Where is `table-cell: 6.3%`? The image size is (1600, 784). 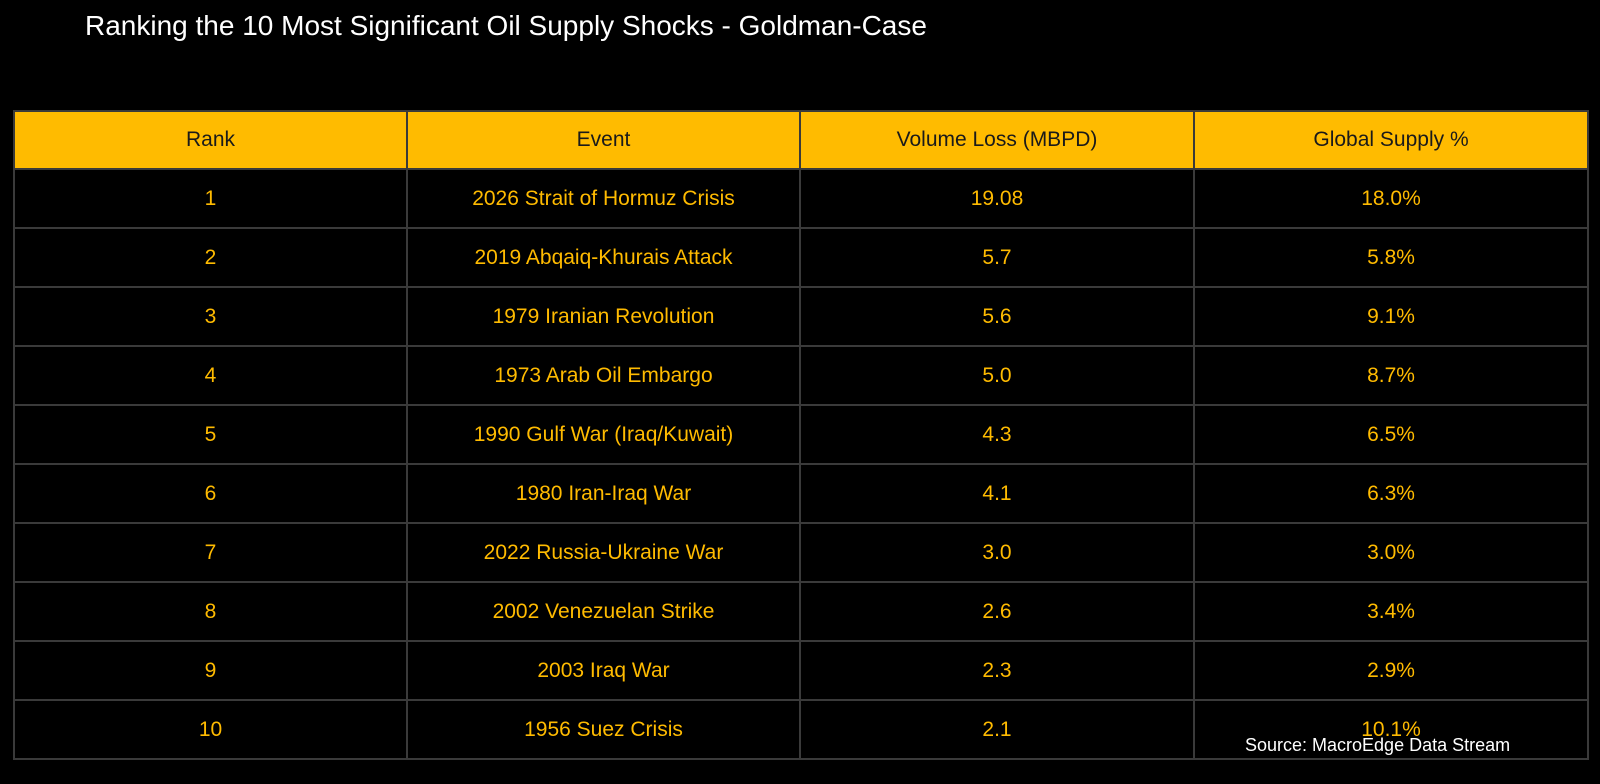
table-cell: 6.3% is located at coordinates (1391, 493).